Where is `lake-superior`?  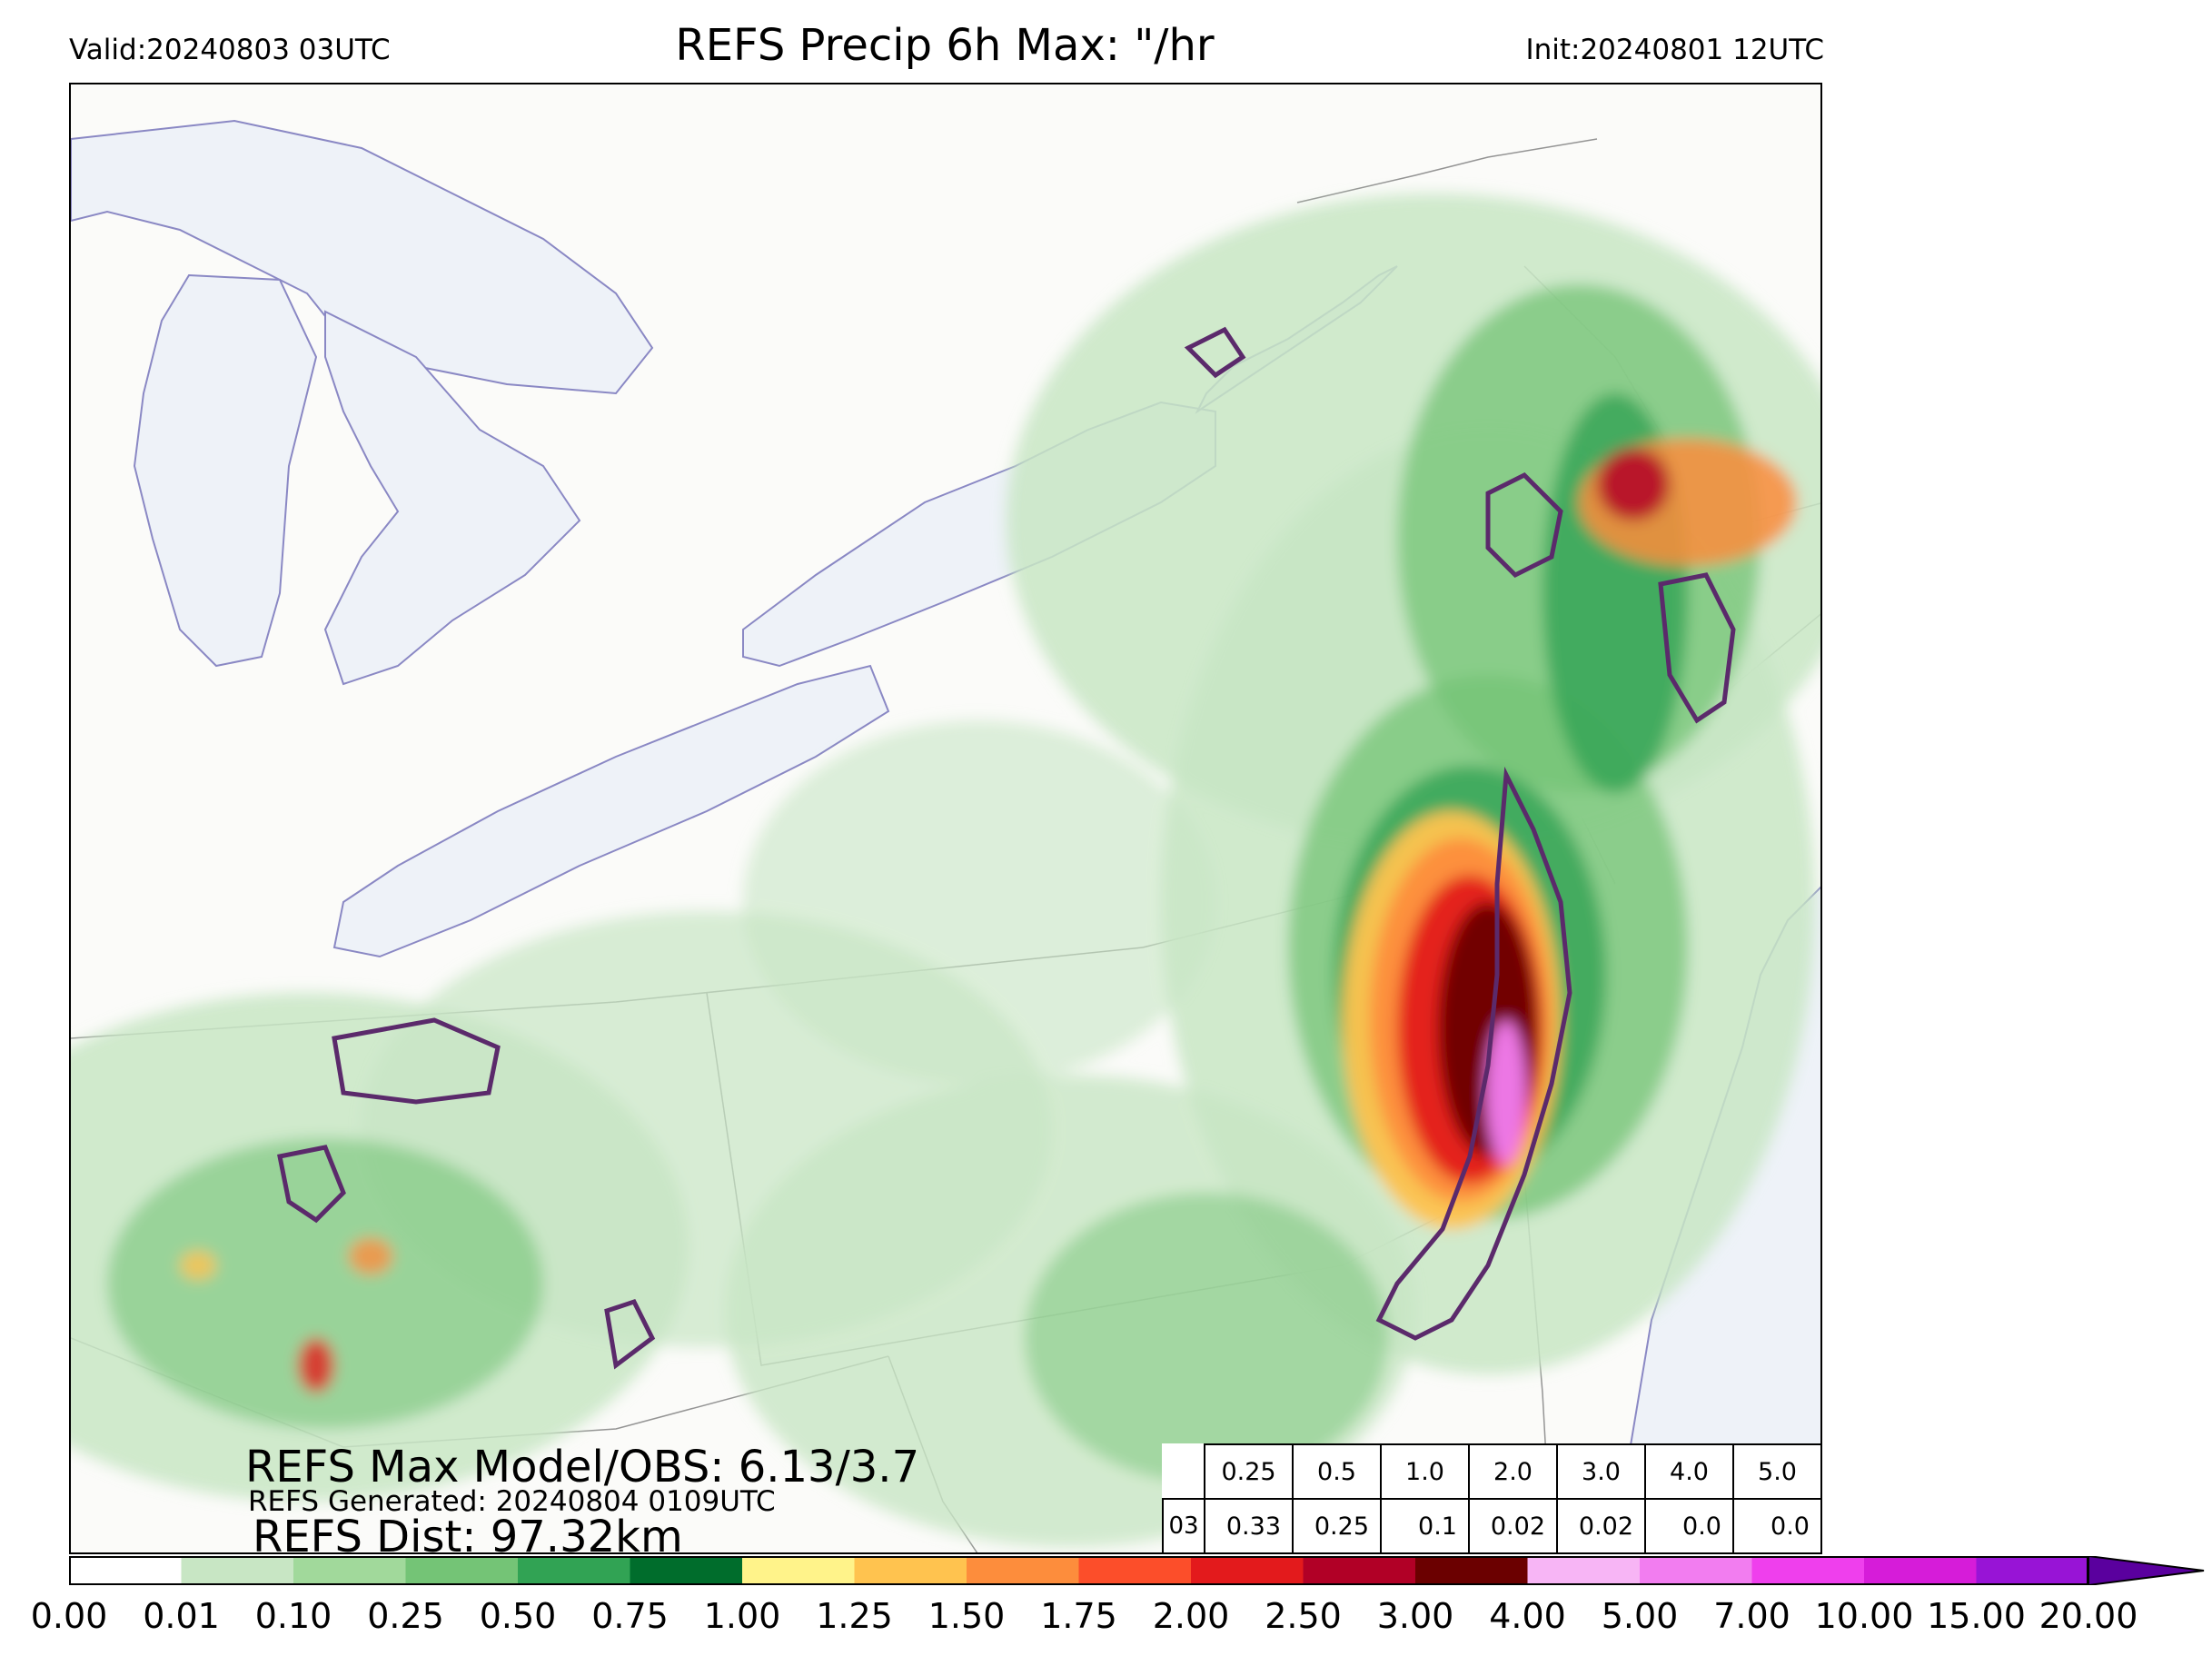
lake-superior is located at coordinates (362, 257).